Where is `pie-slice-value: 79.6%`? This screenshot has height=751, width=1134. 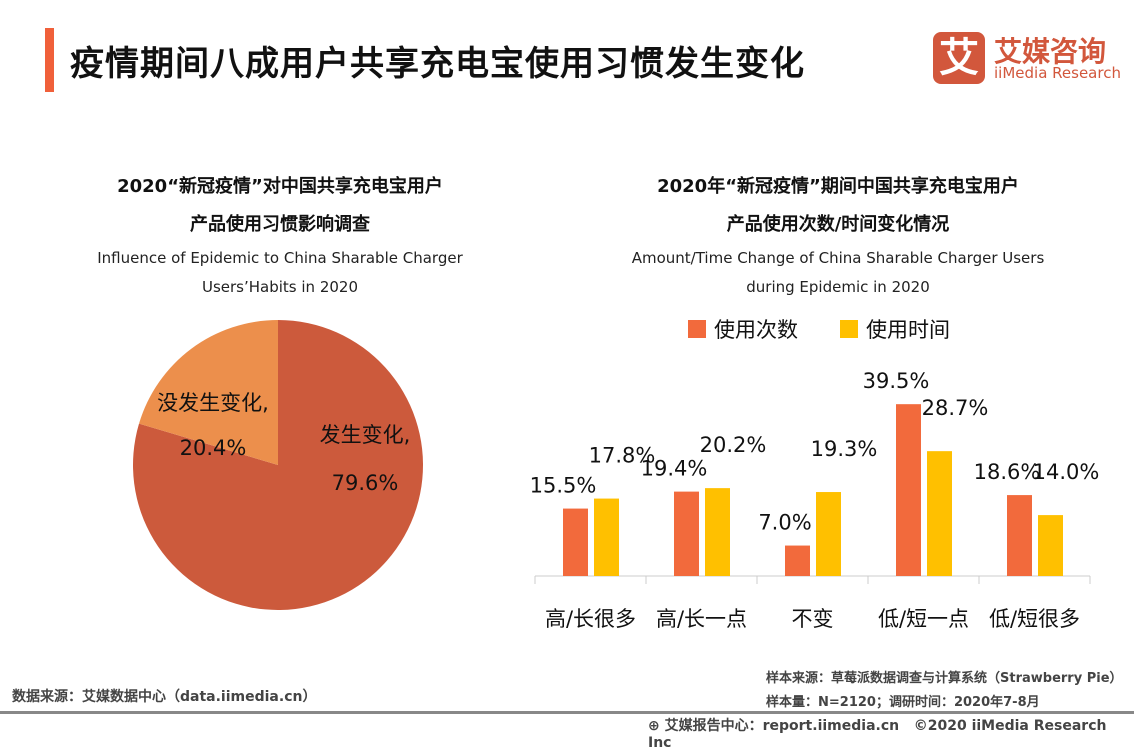 pie-slice-value: 79.6% is located at coordinates (365, 483).